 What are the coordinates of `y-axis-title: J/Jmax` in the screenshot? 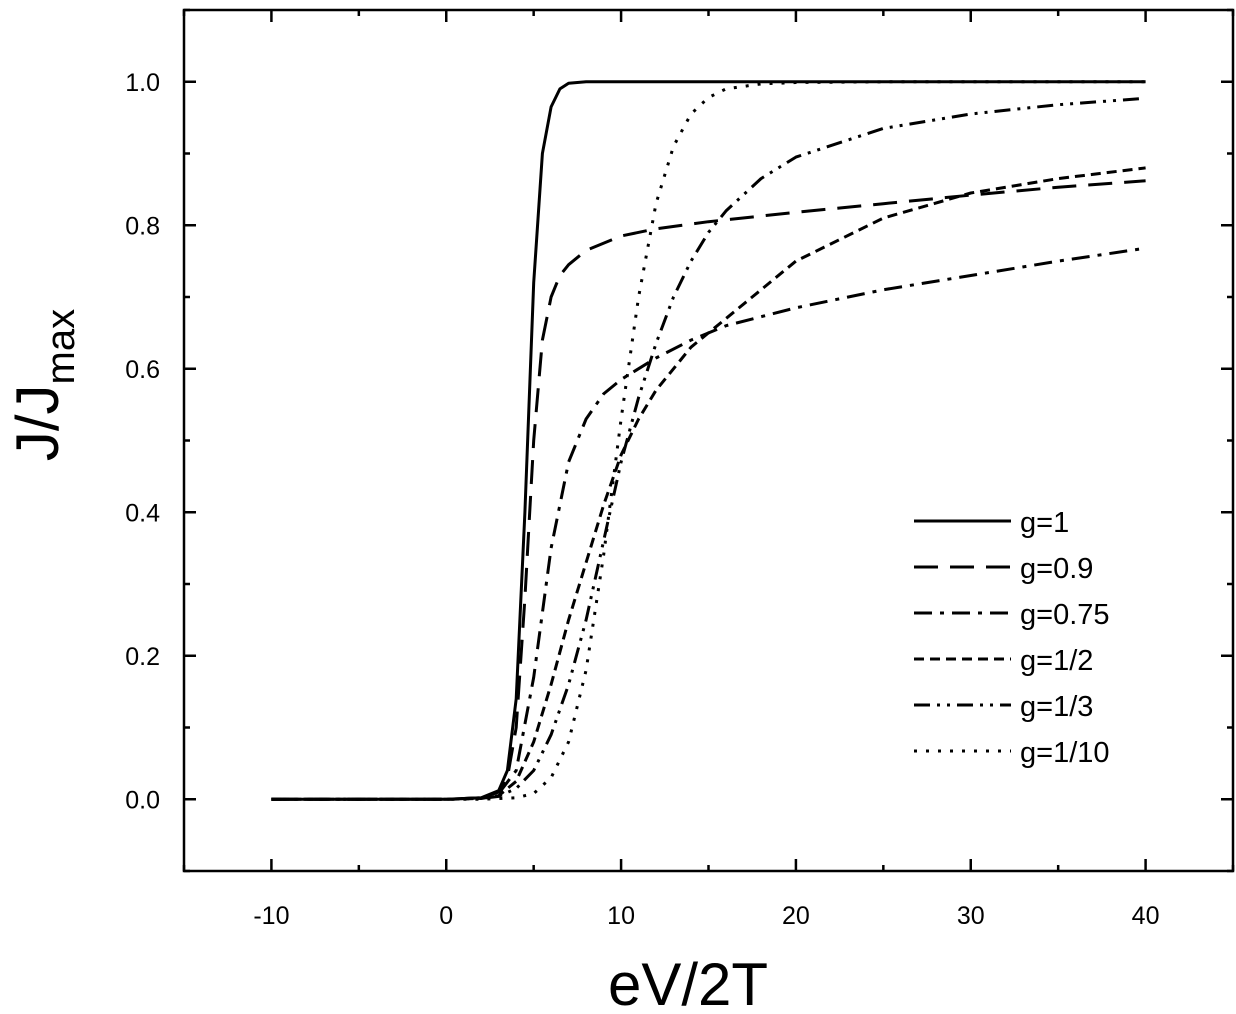 It's located at (43, 385).